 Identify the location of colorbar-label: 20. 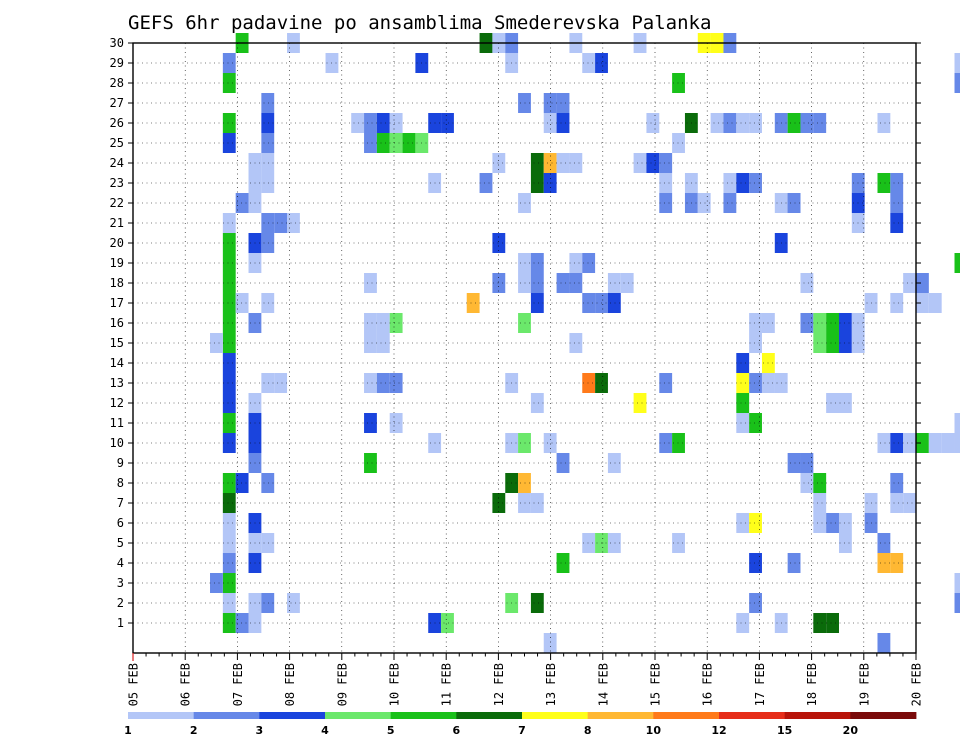
(851, 730).